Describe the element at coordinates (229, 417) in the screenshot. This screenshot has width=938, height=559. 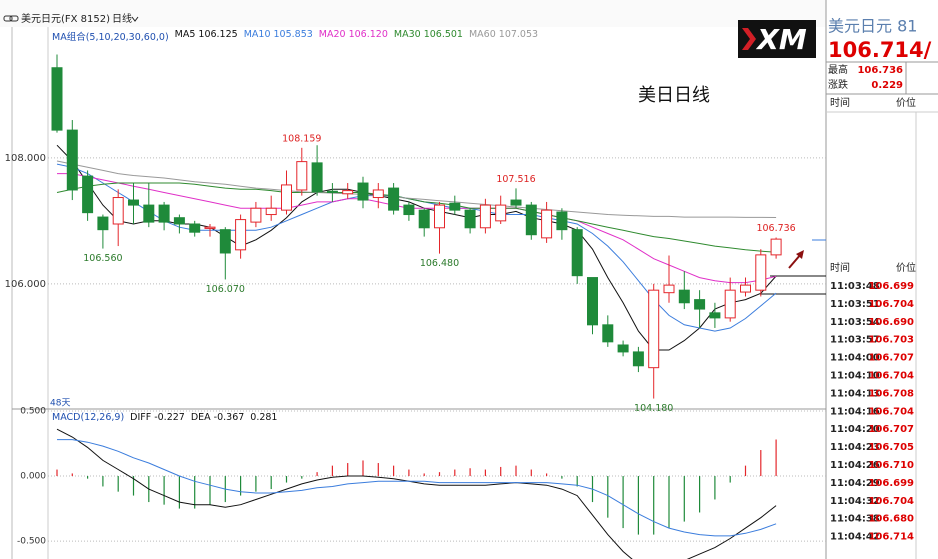
I see `legend-value: -0.367` at that location.